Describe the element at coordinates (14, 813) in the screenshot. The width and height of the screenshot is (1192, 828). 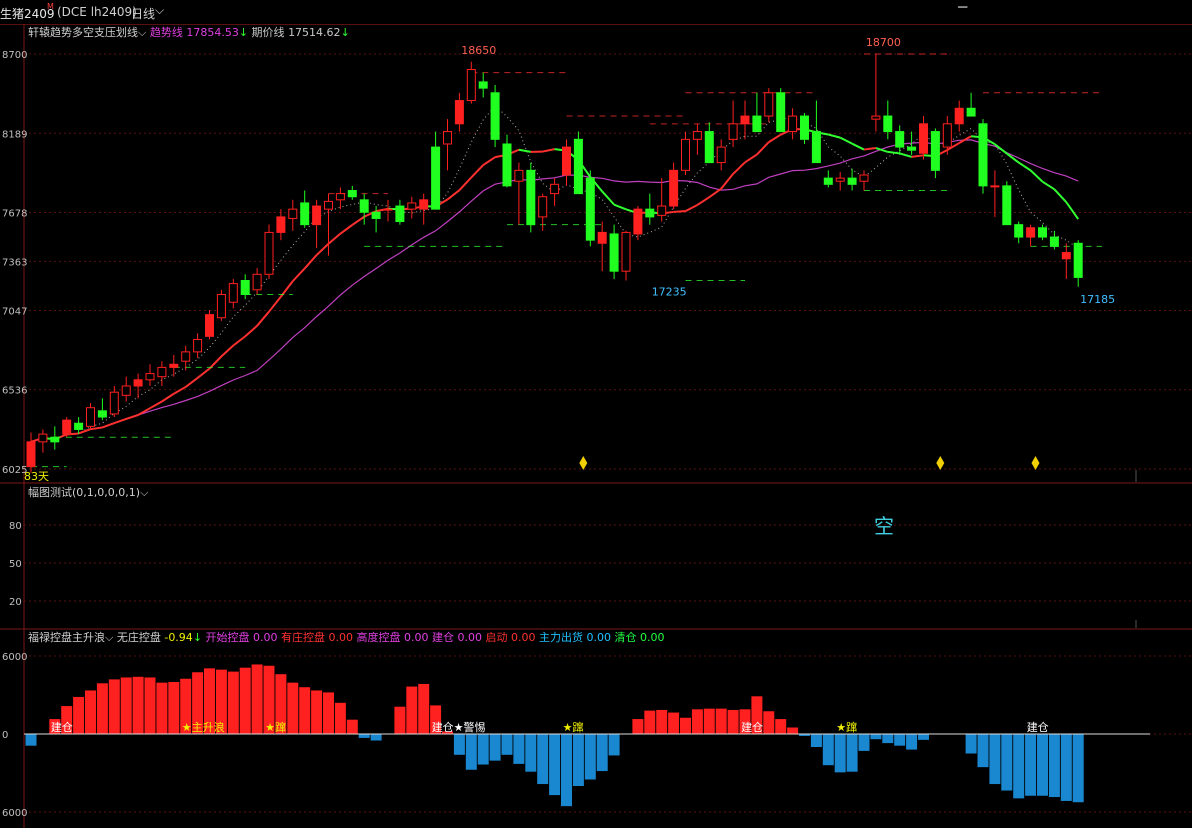
I see `y-tick-label: 6000` at that location.